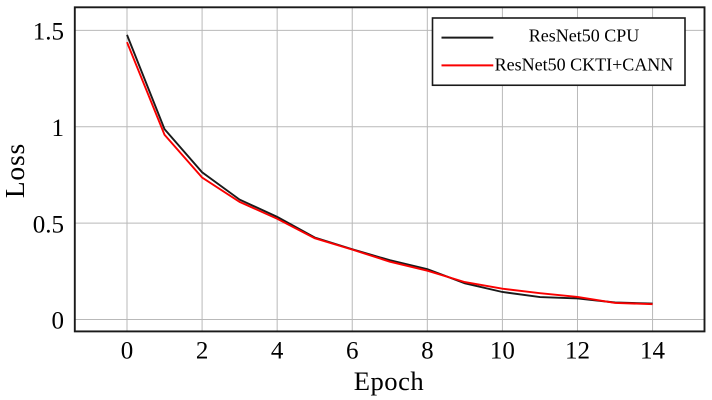 The height and width of the screenshot is (400, 712). Describe the element at coordinates (202, 351) in the screenshot. I see `svg-text: 2` at that location.